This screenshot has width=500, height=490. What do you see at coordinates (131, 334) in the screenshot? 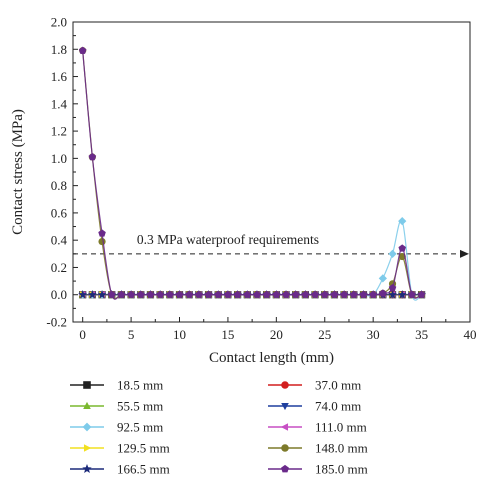
I see `x-tick-label: 5` at bounding box center [131, 334].